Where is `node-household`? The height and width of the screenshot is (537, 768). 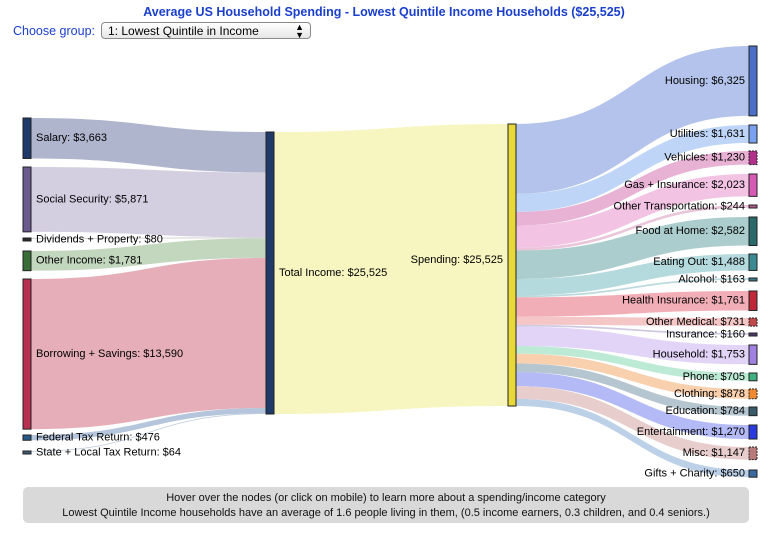 node-household is located at coordinates (753, 354).